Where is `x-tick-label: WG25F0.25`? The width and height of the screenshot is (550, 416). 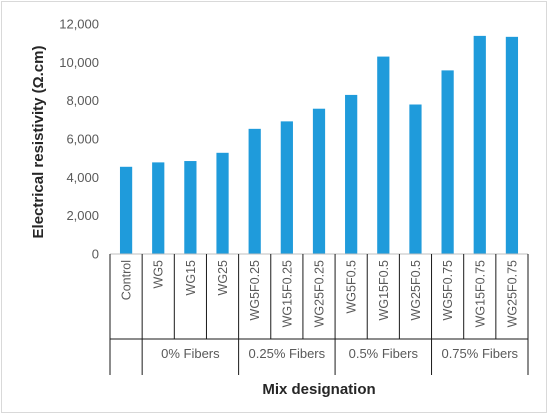 x-tick-label: WG25F0.25 is located at coordinates (320, 293).